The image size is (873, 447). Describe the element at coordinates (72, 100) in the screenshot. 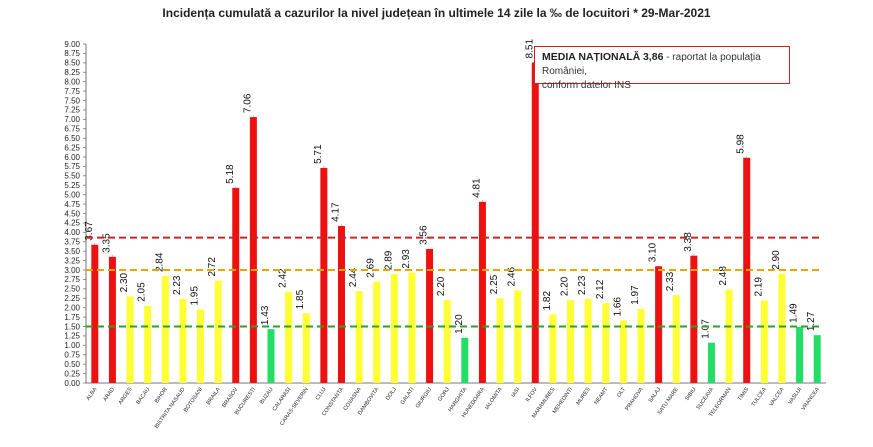

I see `y-tick-label: 7.50` at that location.